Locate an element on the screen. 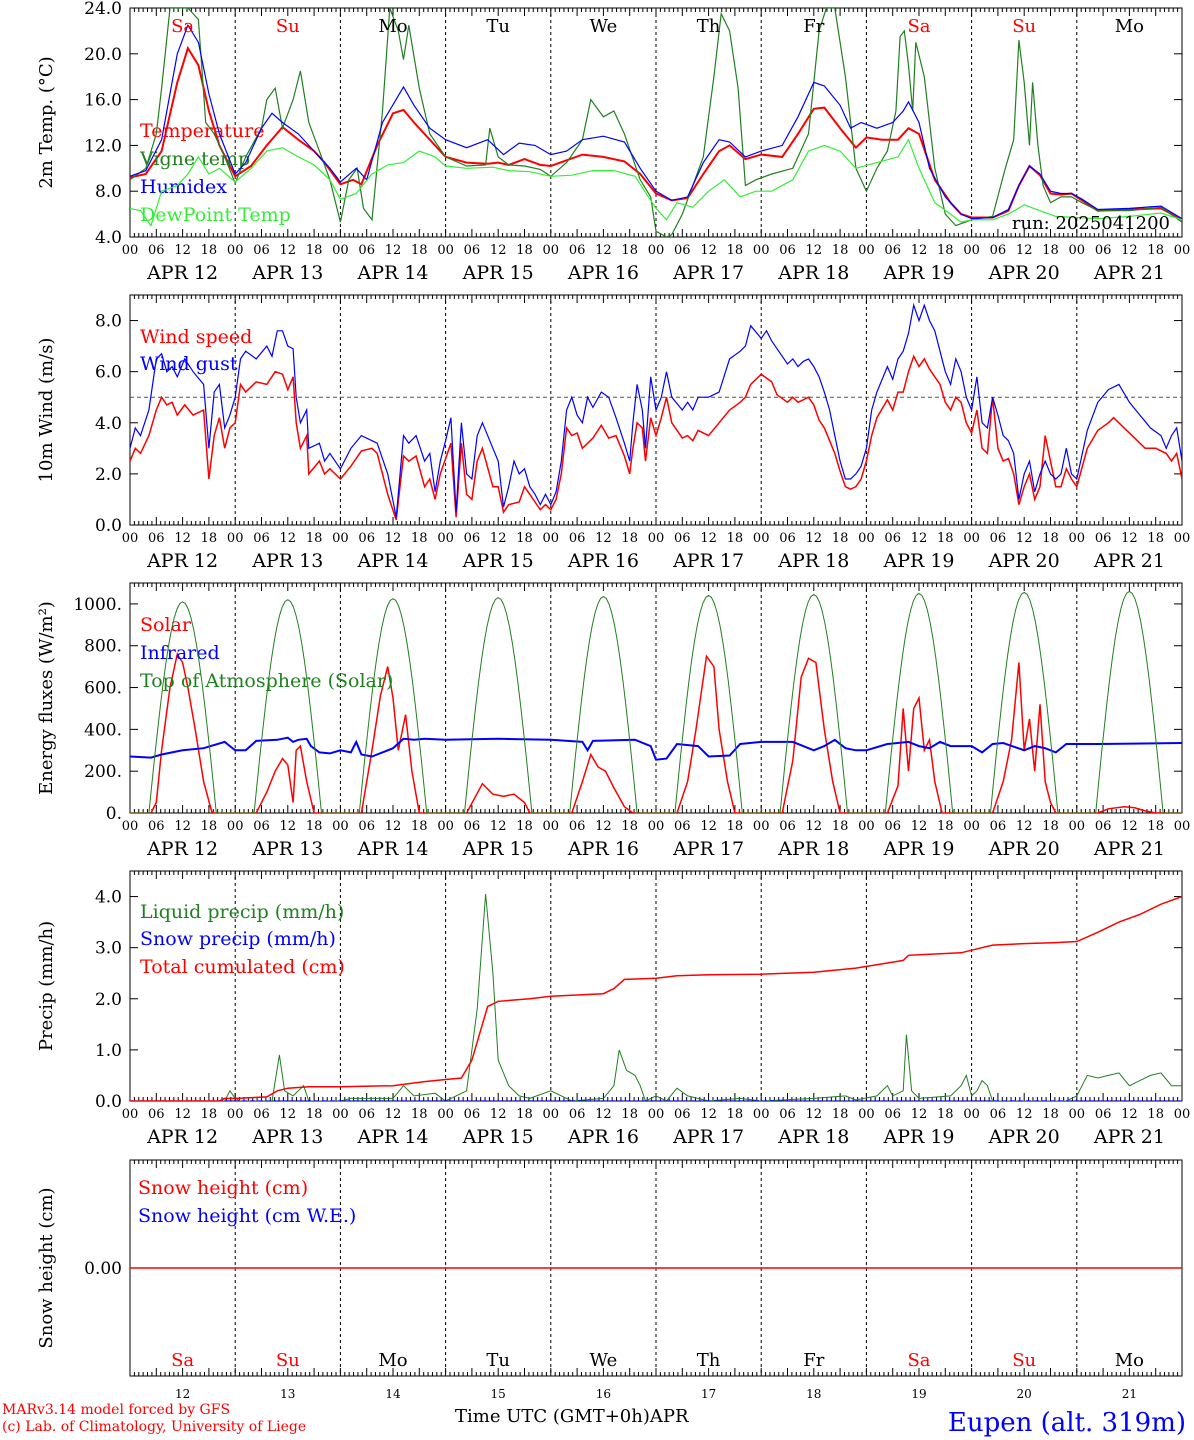 The image size is (1194, 1440). y-tick-label: 12.0 is located at coordinates (103, 146).